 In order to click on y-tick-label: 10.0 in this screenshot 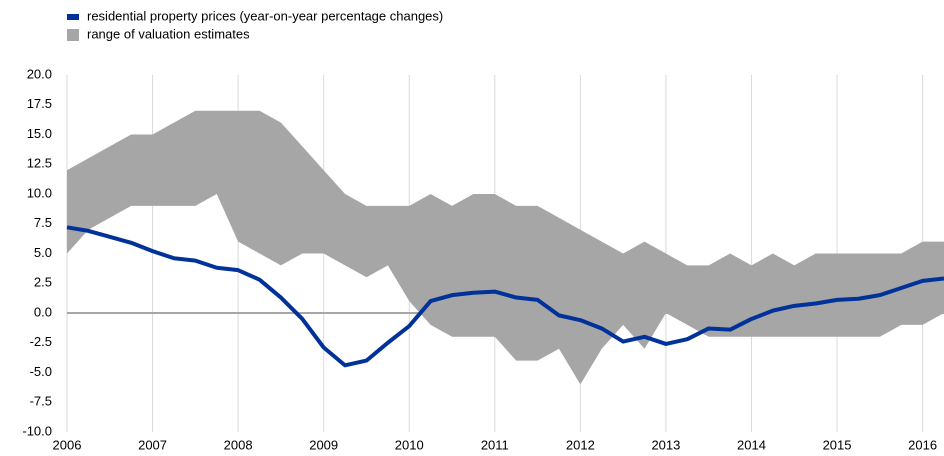, I will do `click(39, 192)`.